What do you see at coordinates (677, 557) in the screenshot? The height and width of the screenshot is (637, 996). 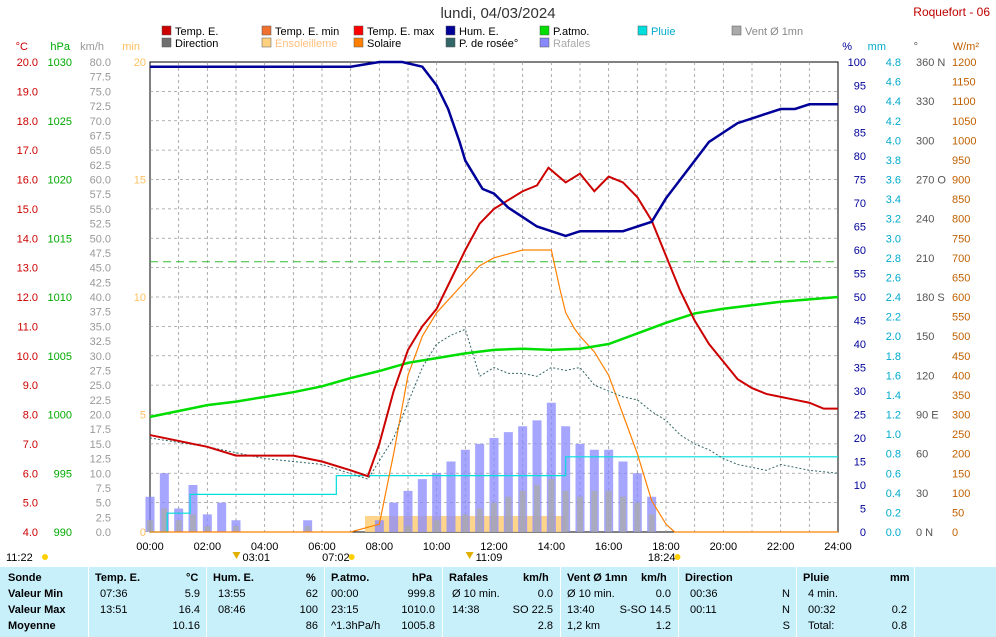 I see `sunset-icon` at bounding box center [677, 557].